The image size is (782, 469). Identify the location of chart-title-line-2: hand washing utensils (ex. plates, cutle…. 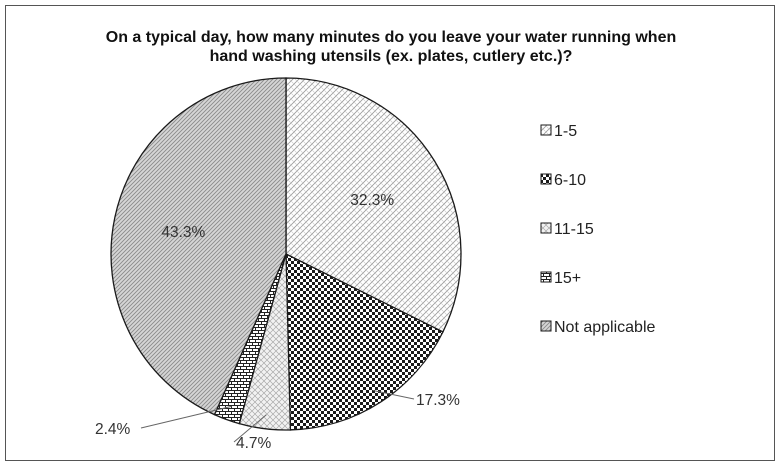
(391, 56).